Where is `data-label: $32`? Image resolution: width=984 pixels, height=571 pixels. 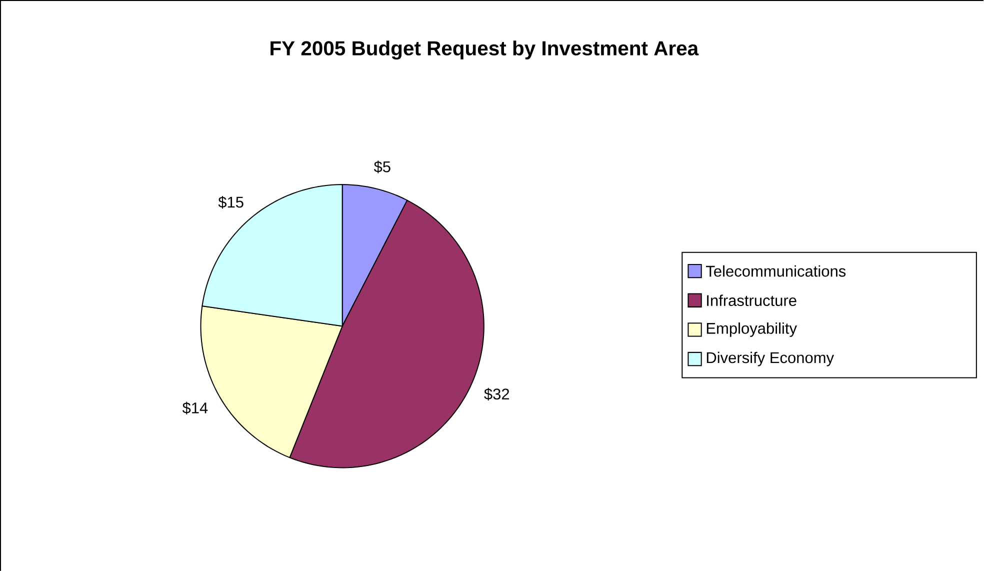
data-label: $32 is located at coordinates (497, 394).